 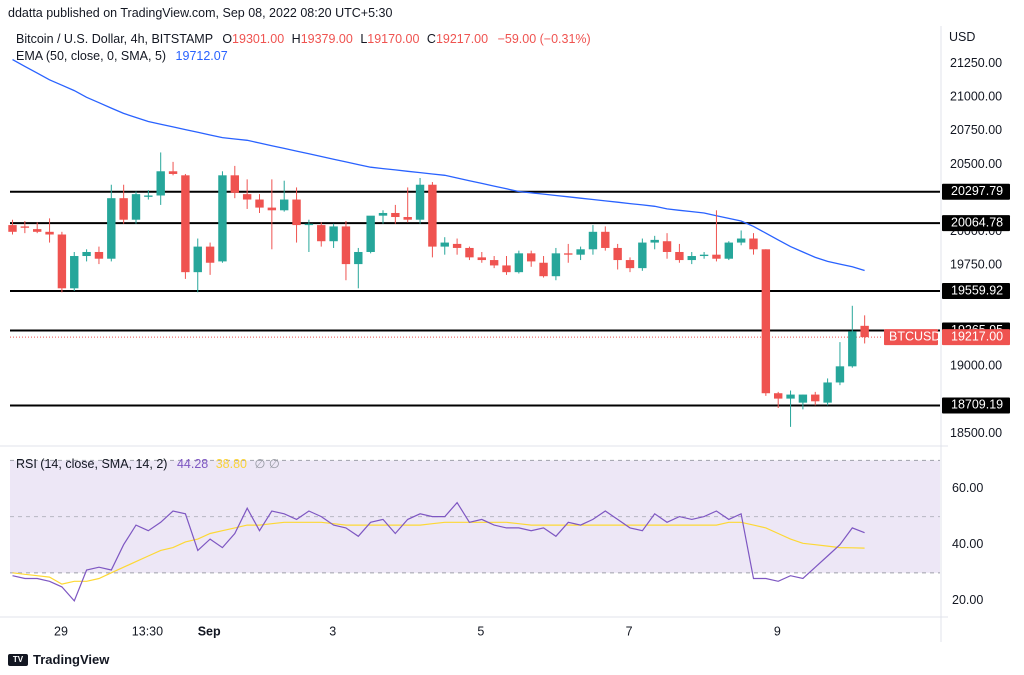 What do you see at coordinates (192, 464) in the screenshot?
I see `rsi-value: 44.28` at bounding box center [192, 464].